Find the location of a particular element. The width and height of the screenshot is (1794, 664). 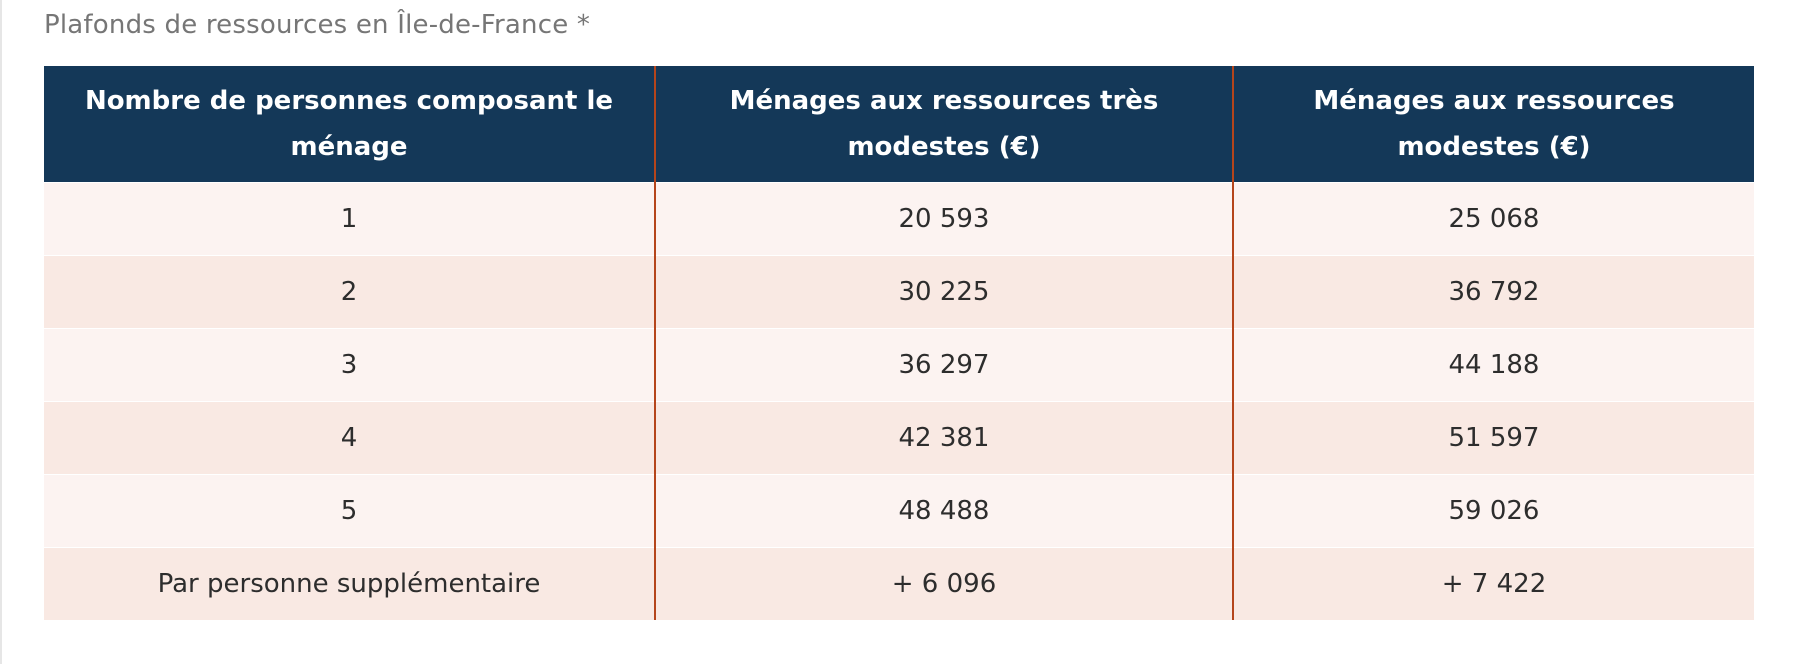

cell-very-modest: 20 593 is located at coordinates (943, 218).